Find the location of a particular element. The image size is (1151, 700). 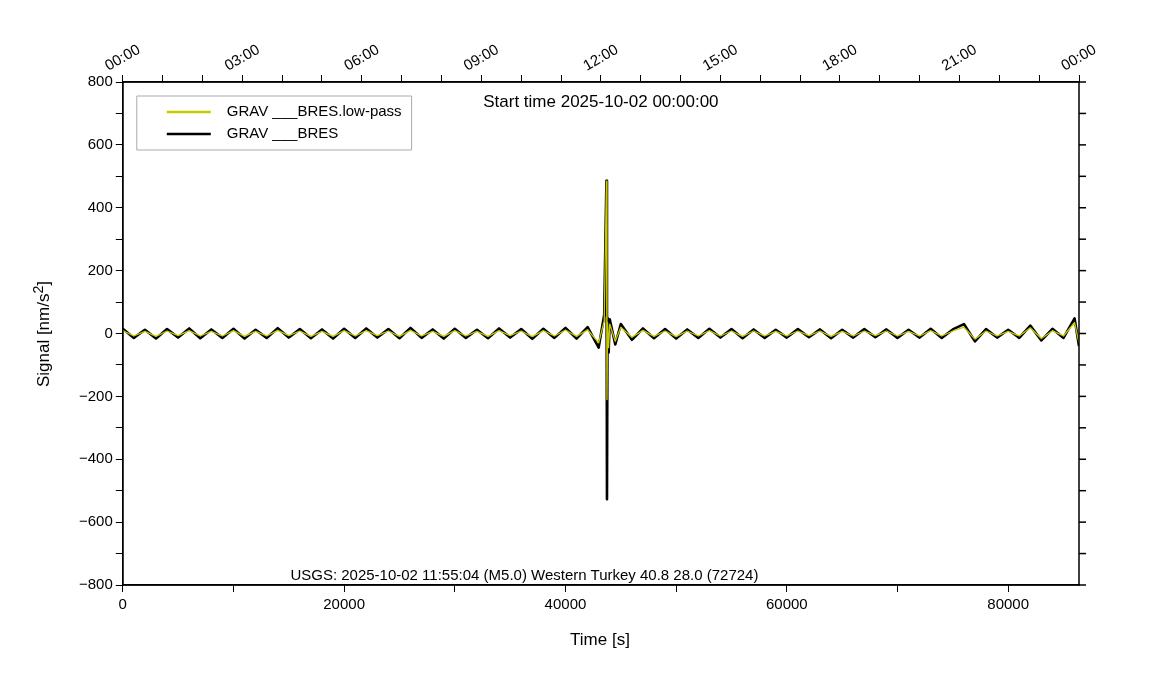

x-tick-label: 20000 is located at coordinates (344, 604).